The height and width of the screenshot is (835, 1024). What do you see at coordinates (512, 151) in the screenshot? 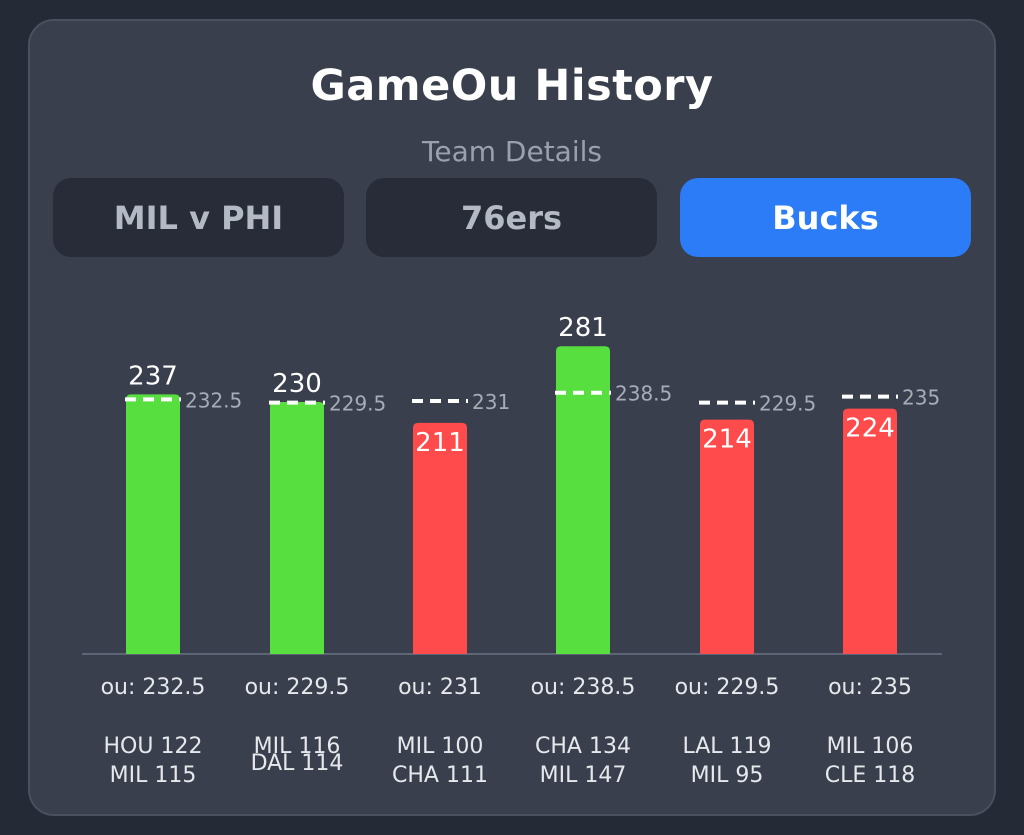
I see `page-subtitle: Team Details` at bounding box center [512, 151].